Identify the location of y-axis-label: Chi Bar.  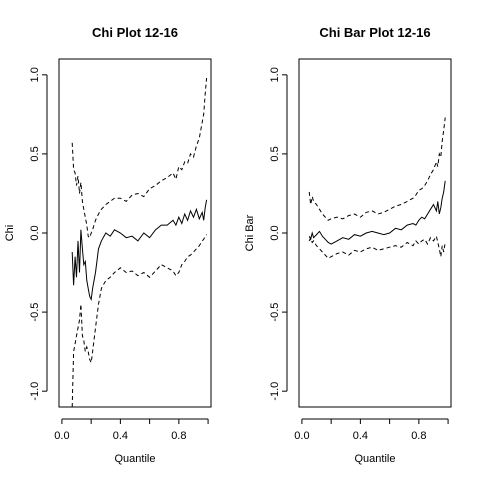
(250, 232).